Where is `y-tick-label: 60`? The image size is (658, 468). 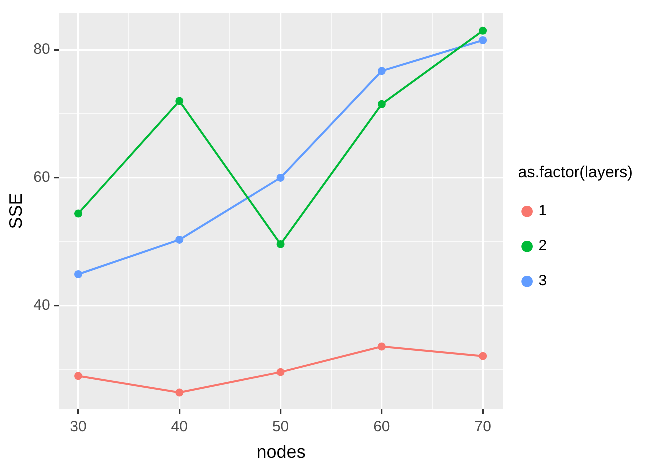 y-tick-label: 60 is located at coordinates (42, 177).